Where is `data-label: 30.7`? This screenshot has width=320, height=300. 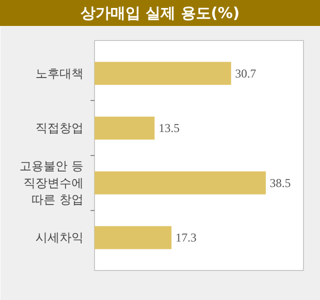
data-label: 30.7 is located at coordinates (245, 73).